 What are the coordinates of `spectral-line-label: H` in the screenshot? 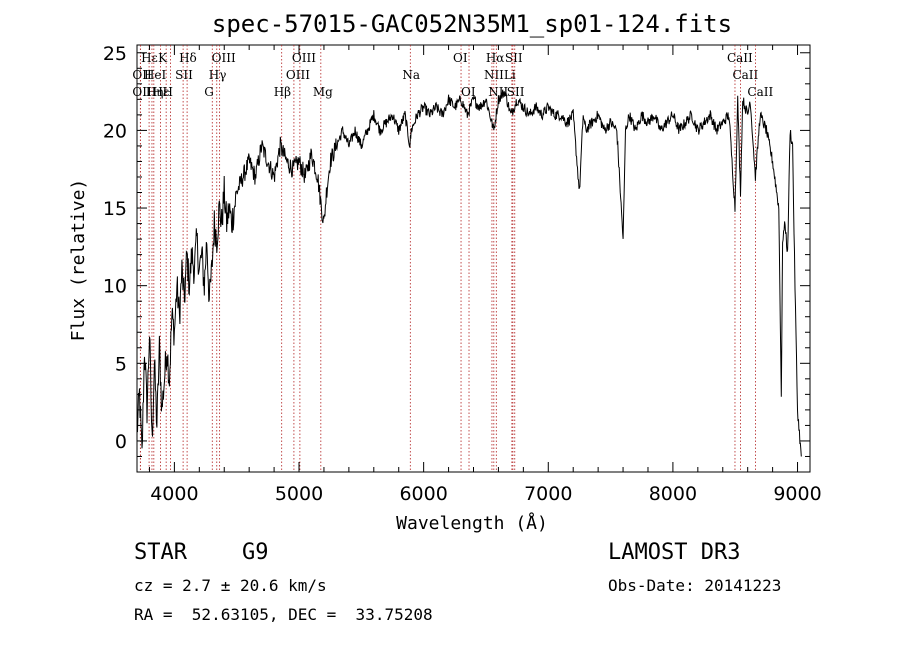 It's located at (168, 92).